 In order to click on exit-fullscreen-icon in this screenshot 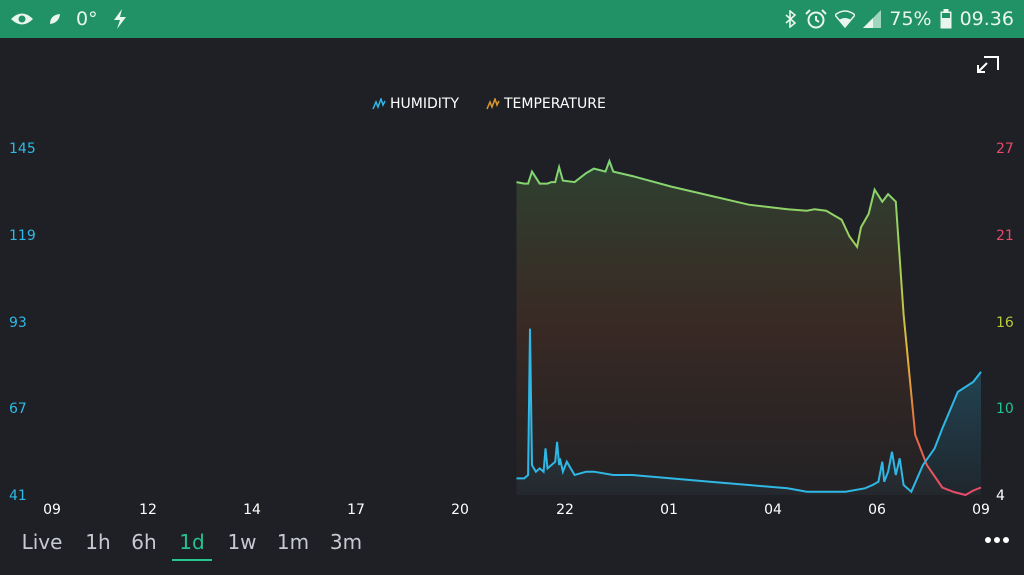, I will do `click(988, 64)`.